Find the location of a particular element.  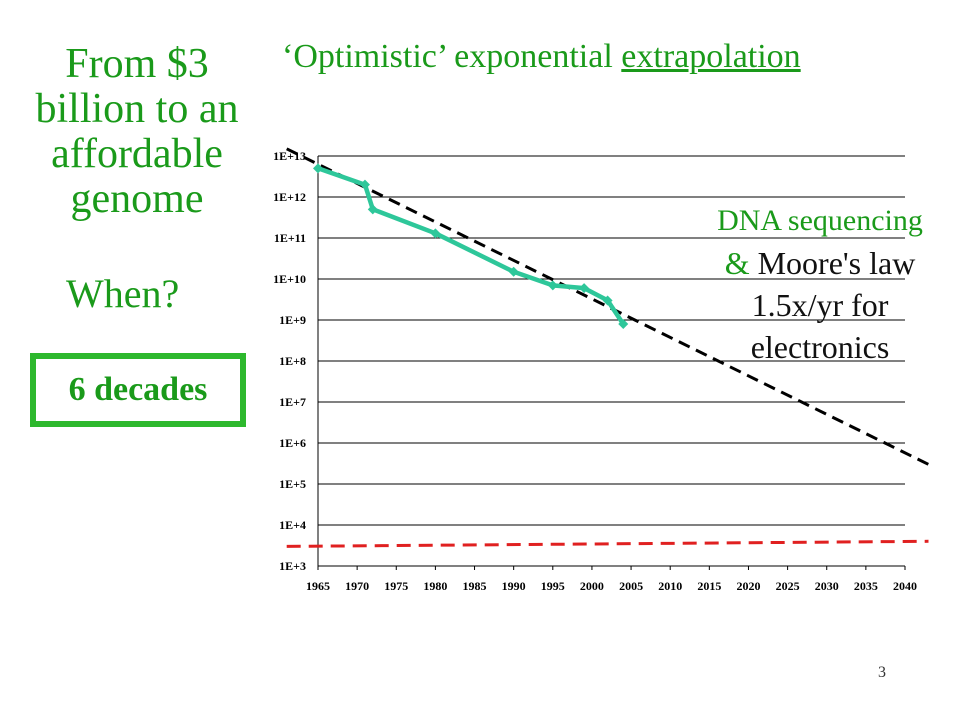

y-tick-label: 1E+5 is located at coordinates (292, 484).